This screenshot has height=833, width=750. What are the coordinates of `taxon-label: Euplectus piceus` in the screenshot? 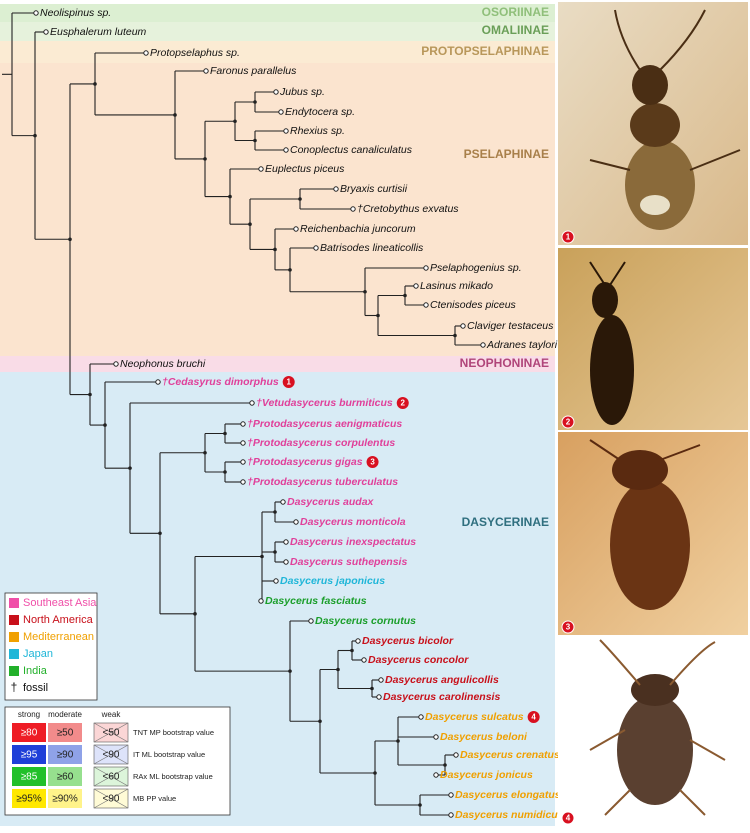 It's located at (305, 169).